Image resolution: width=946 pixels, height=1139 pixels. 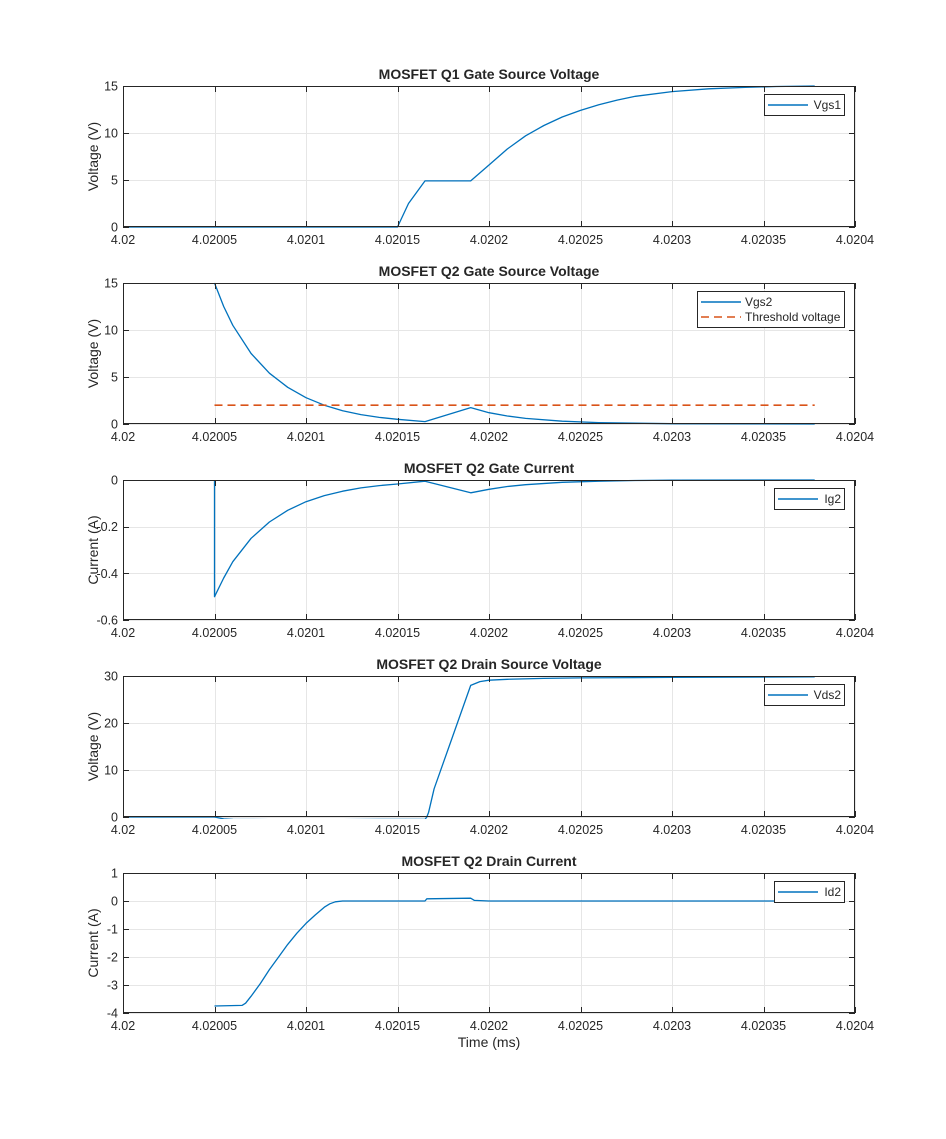 What do you see at coordinates (804, 105) in the screenshot?
I see `legend: Vgs1` at bounding box center [804, 105].